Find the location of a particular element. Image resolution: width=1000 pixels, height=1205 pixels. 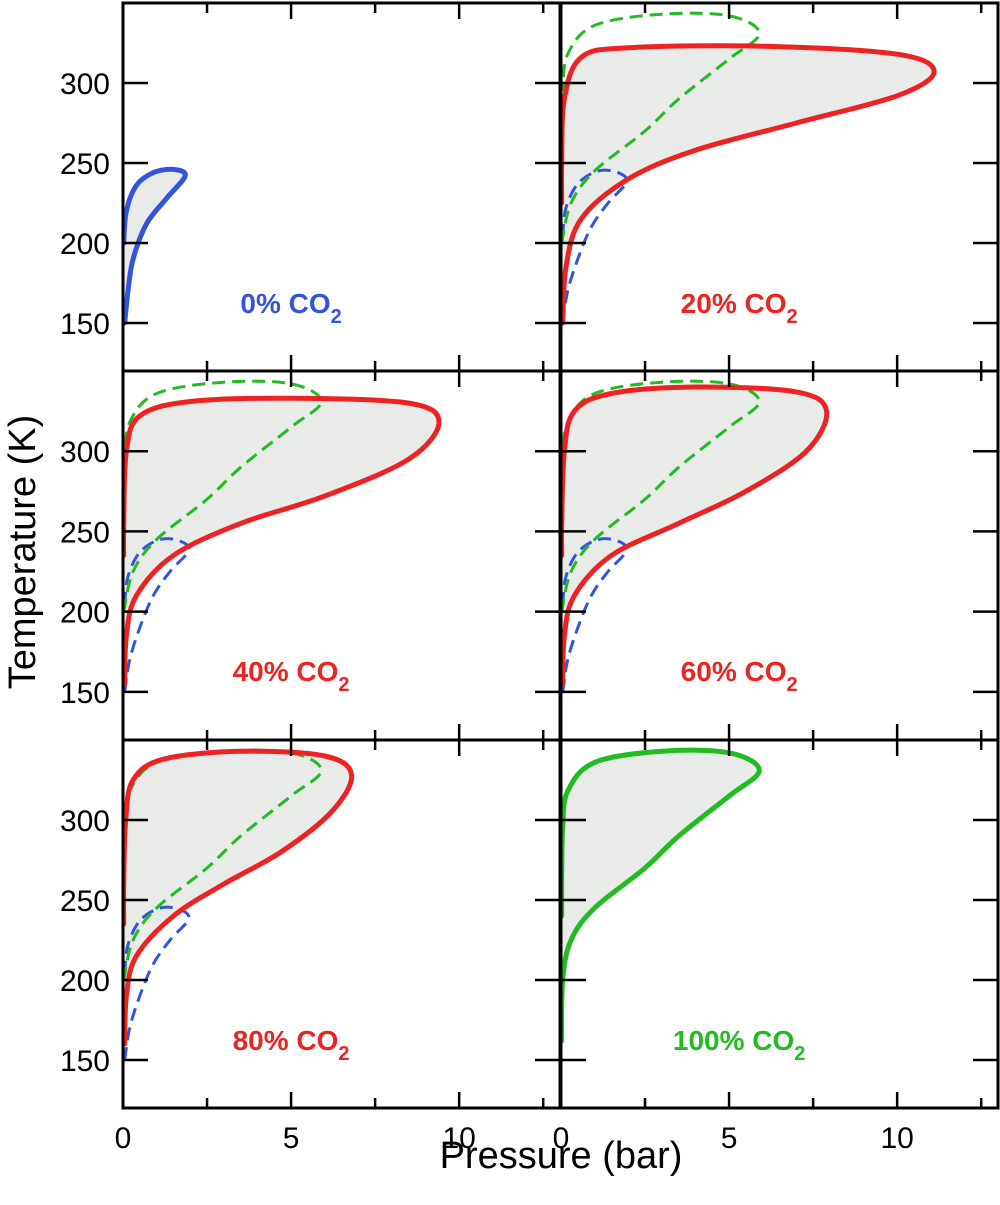

panel-5: 100% CO2 is located at coordinates (779, 924).